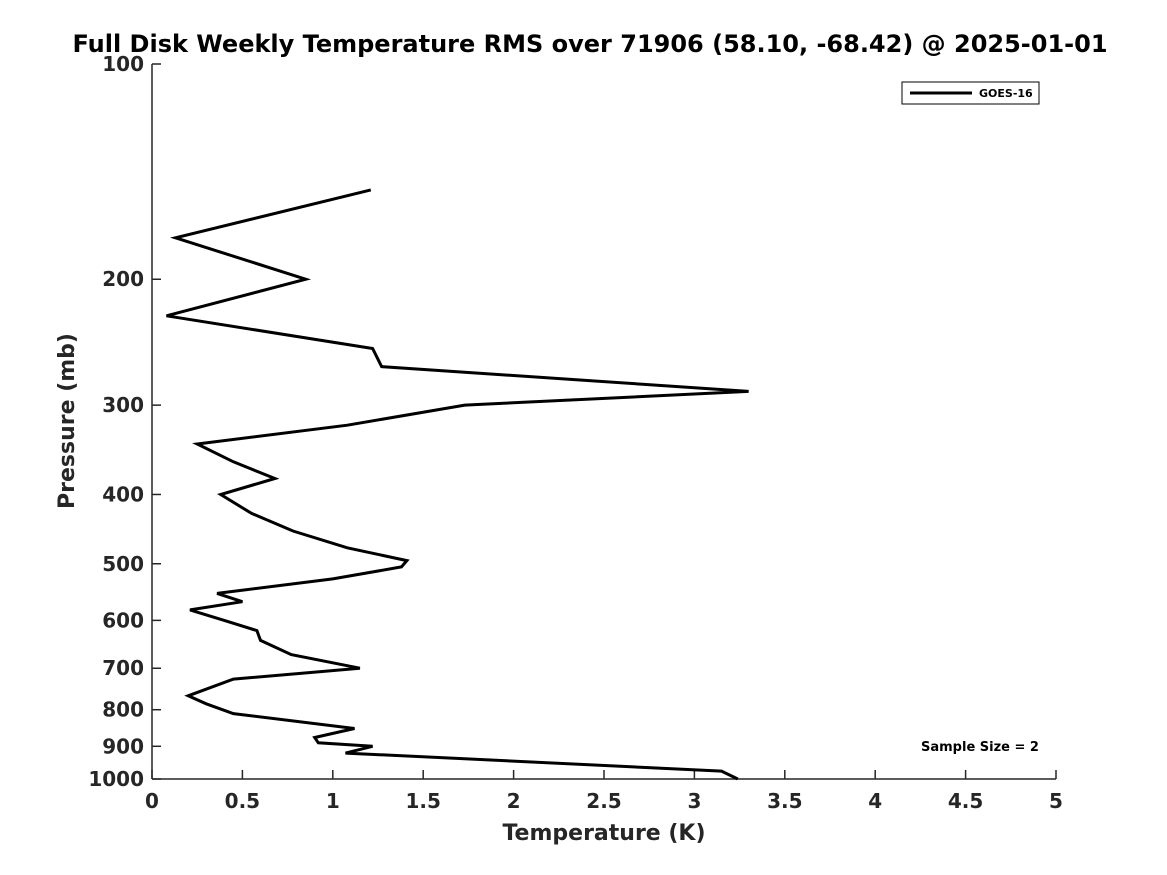 This screenshot has width=1167, height=875. Describe the element at coordinates (603, 833) in the screenshot. I see `x-axis-label: Temperature (K)` at that location.